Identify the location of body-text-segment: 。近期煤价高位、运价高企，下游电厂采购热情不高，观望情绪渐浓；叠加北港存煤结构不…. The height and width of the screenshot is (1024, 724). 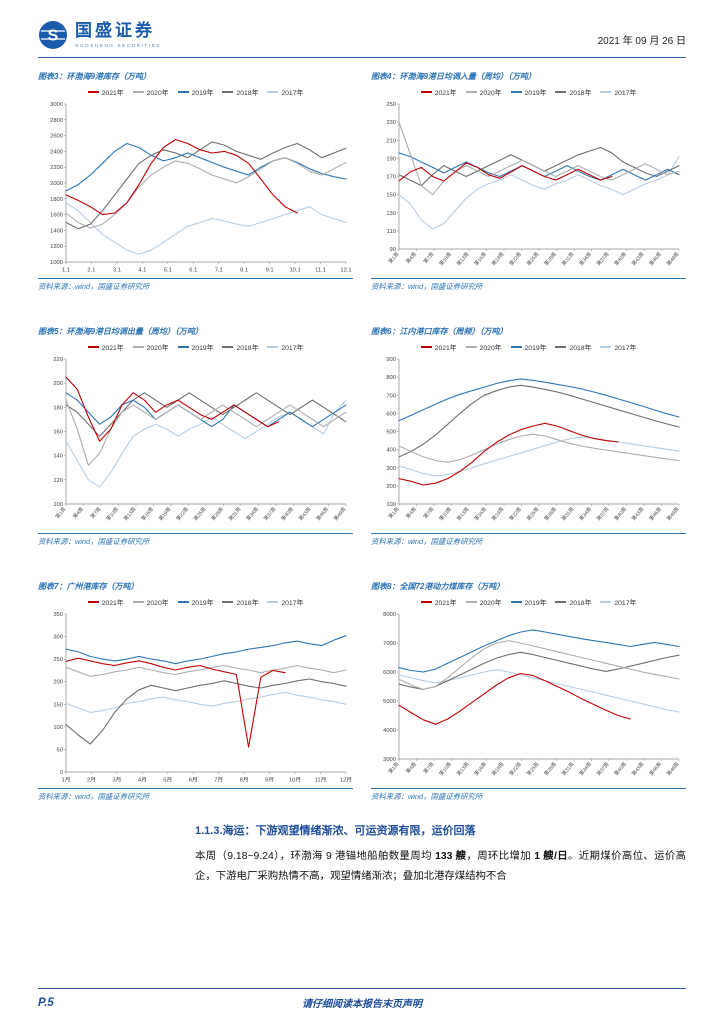
(440, 866).